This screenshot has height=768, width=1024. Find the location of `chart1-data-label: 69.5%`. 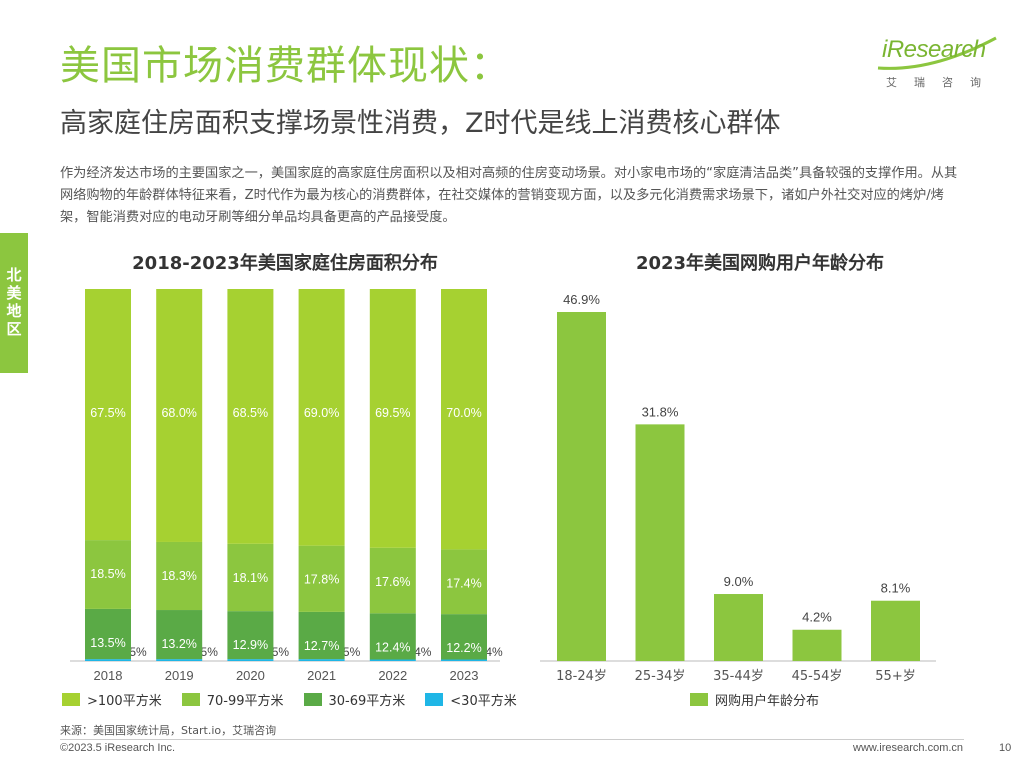

chart1-data-label: 69.5% is located at coordinates (392, 413).